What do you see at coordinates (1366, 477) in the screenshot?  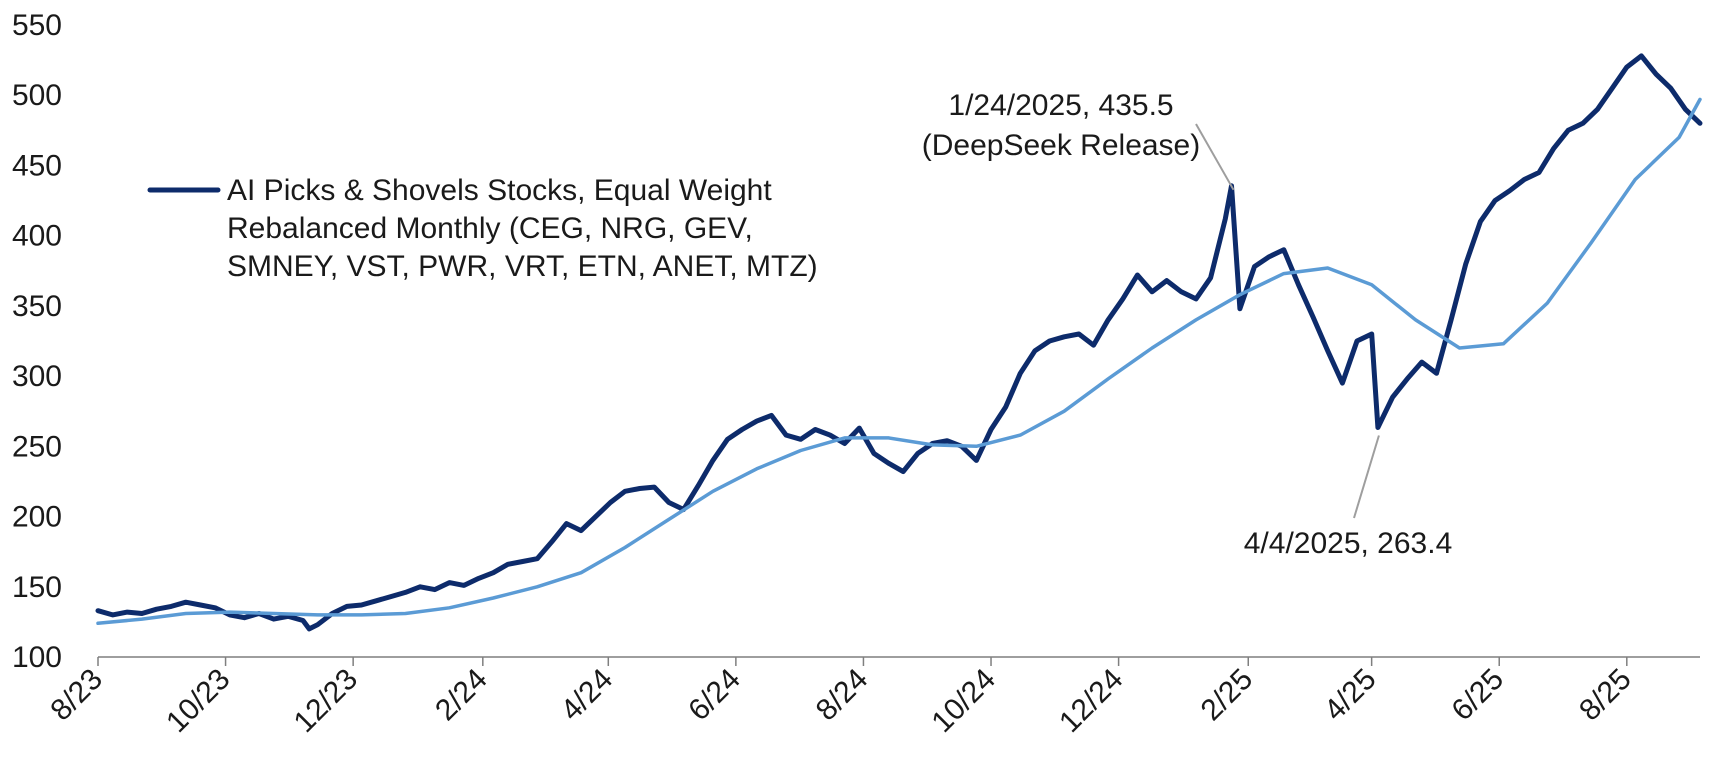 I see `annotation-leader-low` at bounding box center [1366, 477].